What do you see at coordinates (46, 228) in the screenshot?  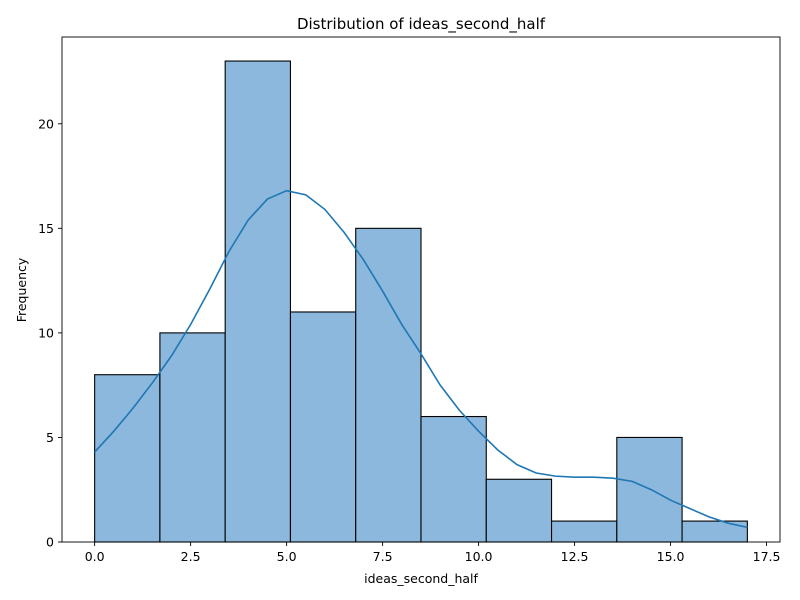 I see `y-tick-label: 15` at bounding box center [46, 228].